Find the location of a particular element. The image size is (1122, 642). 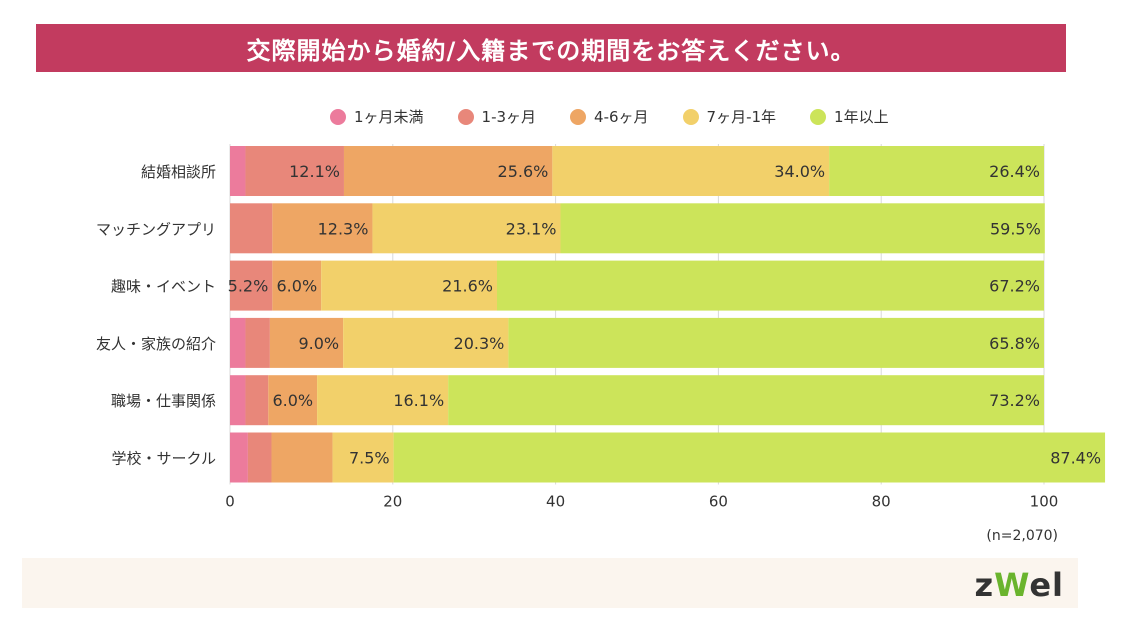

zwei-logo: zWel is located at coordinates (1019, 585).